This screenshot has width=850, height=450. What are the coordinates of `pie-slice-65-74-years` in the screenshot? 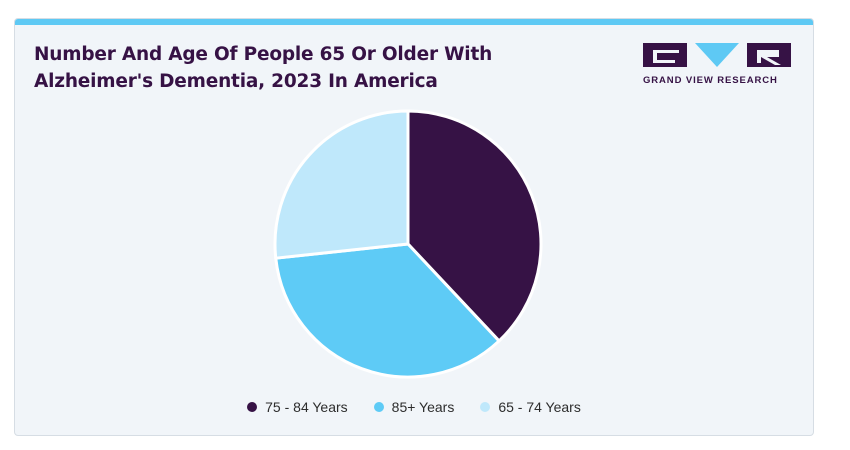 It's located at (341, 184).